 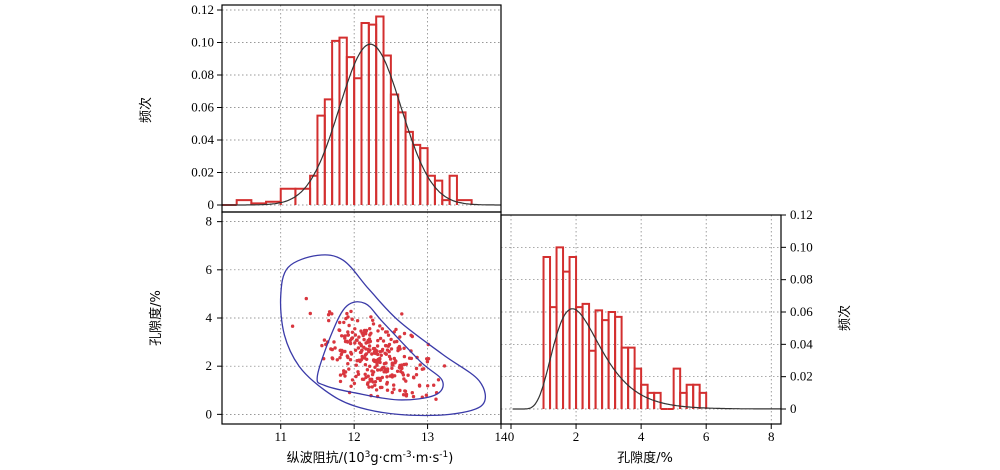 I want to click on y-tick-label: 0.08, so click(x=801, y=279).